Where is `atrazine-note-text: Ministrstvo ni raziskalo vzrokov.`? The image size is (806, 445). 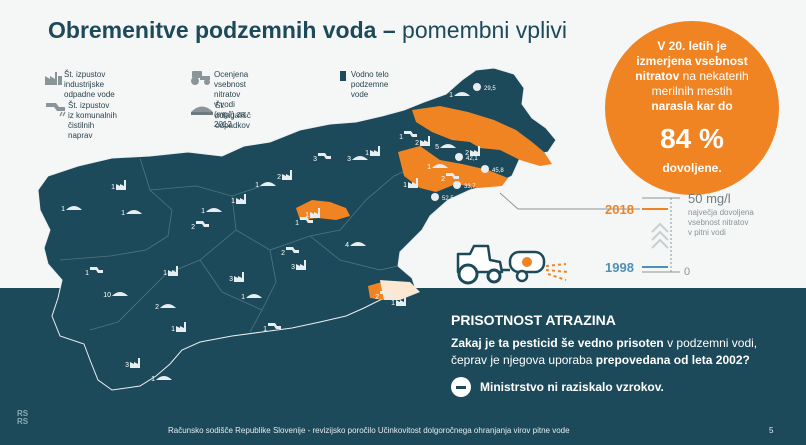 atrazine-note-text: Ministrstvo ni raziskalo vzrokov. is located at coordinates (572, 387).